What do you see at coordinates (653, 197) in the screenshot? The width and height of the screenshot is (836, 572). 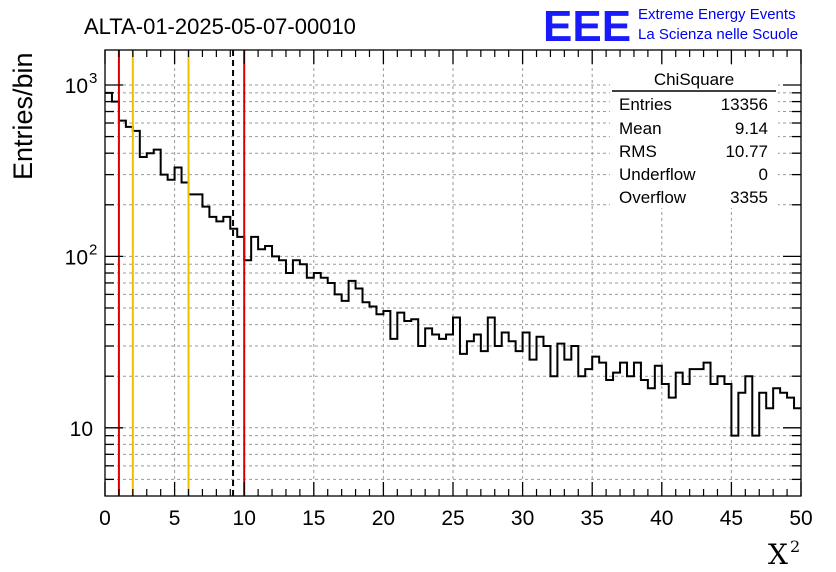 I see `stats-label-overflow: Overflow` at bounding box center [653, 197].